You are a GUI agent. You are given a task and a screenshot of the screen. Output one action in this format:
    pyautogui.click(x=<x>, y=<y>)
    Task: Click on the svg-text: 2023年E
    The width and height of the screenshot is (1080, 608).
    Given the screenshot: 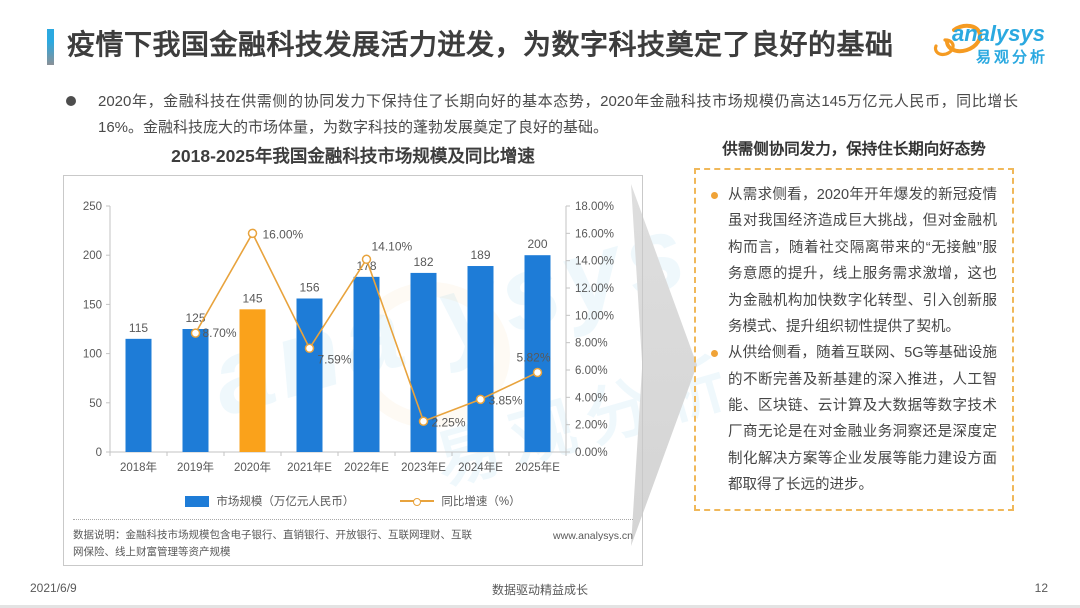 What is the action you would take?
    pyautogui.click(x=423, y=467)
    